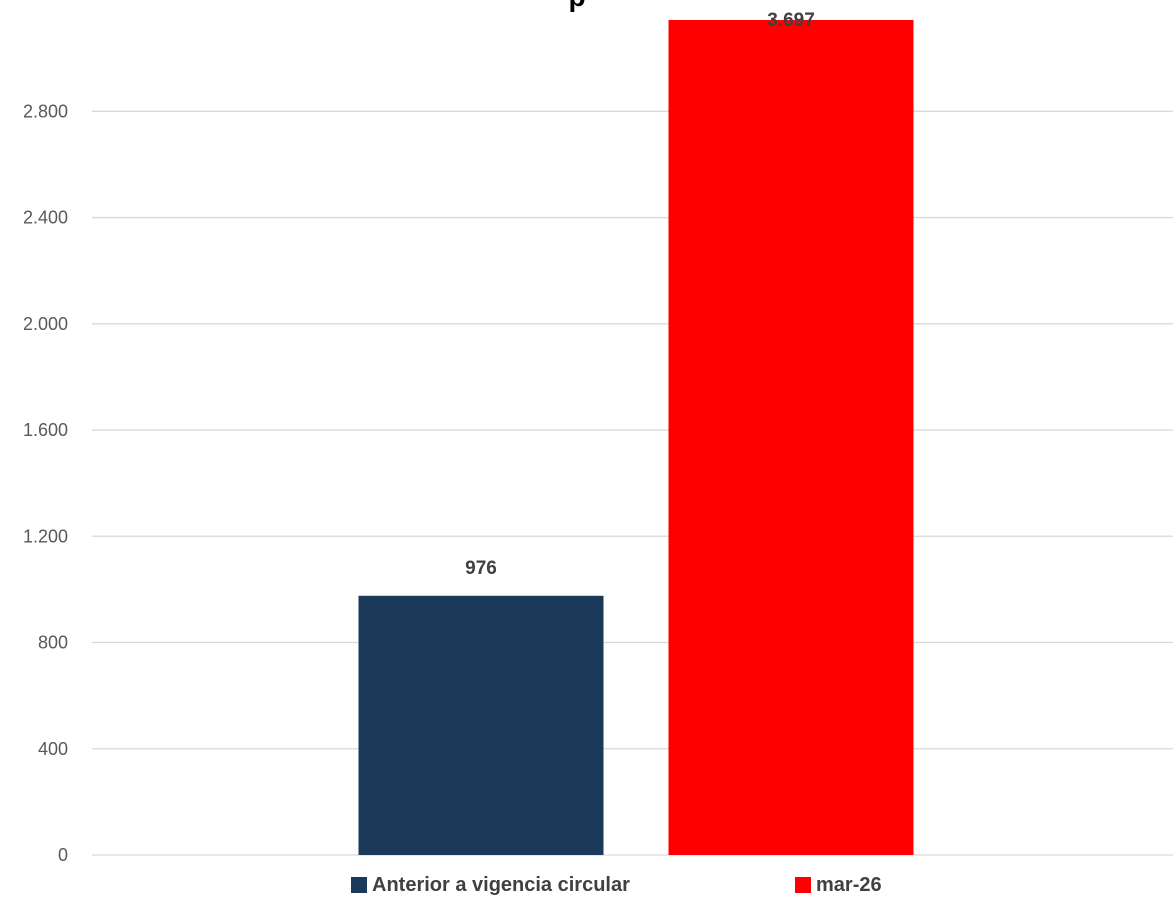 This screenshot has height=908, width=1173. I want to click on chart-title: p, so click(576, 6).